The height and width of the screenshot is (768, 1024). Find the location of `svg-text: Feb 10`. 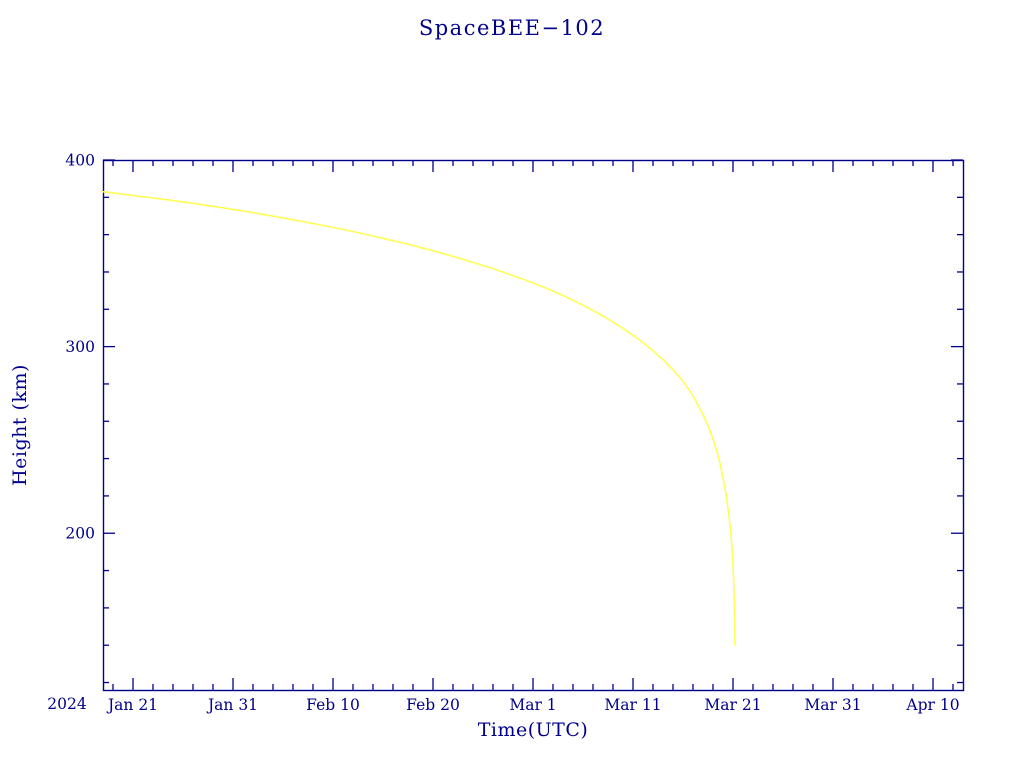

svg-text: Feb 10 is located at coordinates (333, 705).